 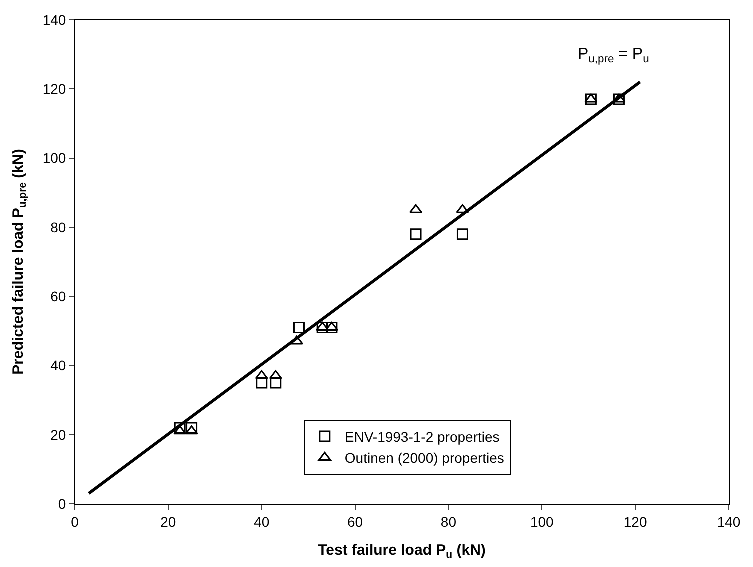 I want to click on x-tick-label: 140, so click(x=729, y=522).